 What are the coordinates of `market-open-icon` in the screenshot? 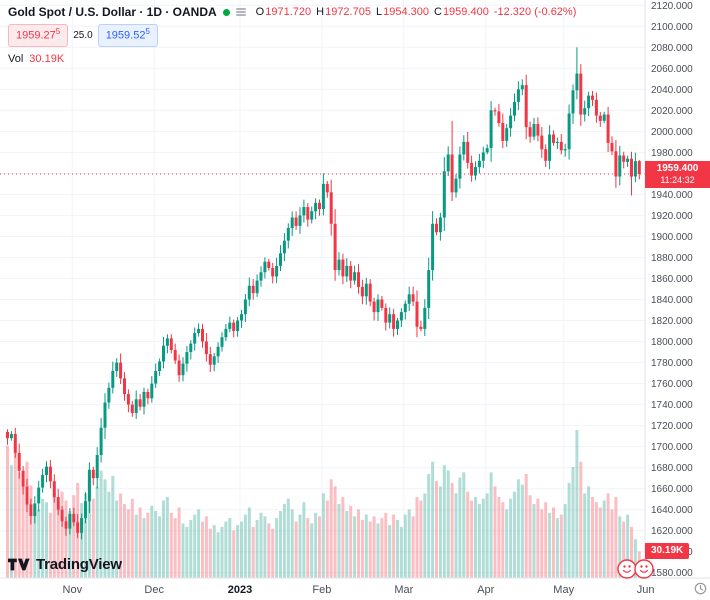 It's located at (226, 12).